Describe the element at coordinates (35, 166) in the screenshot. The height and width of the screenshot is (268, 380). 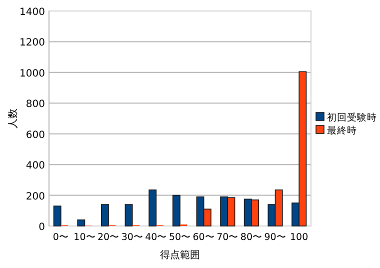
I see `y-tick-label: 400` at that location.